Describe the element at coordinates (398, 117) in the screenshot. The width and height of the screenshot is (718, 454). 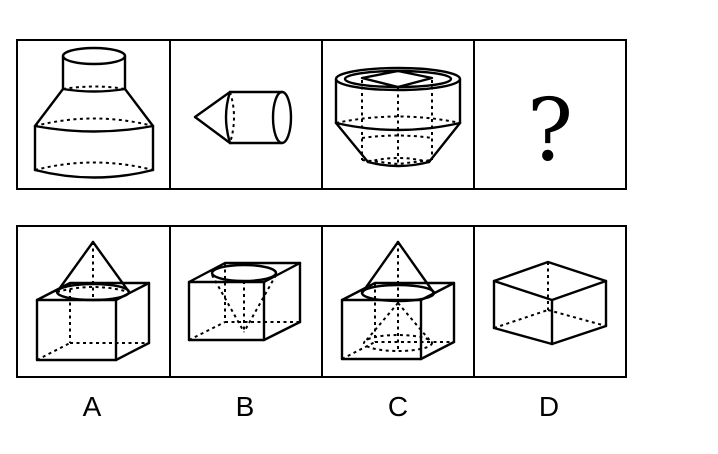
I see `cylinder-with-square-prism-icon` at that location.